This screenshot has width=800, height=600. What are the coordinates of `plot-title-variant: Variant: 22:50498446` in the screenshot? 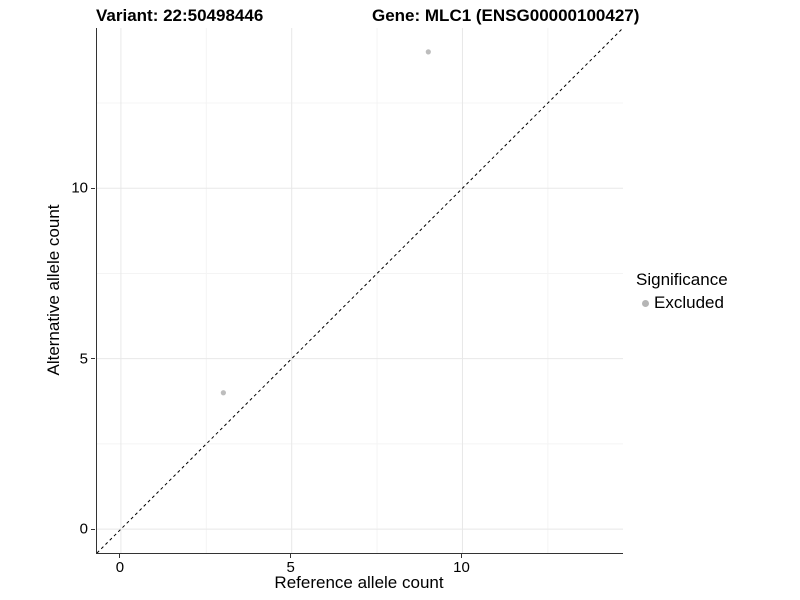 It's located at (180, 15).